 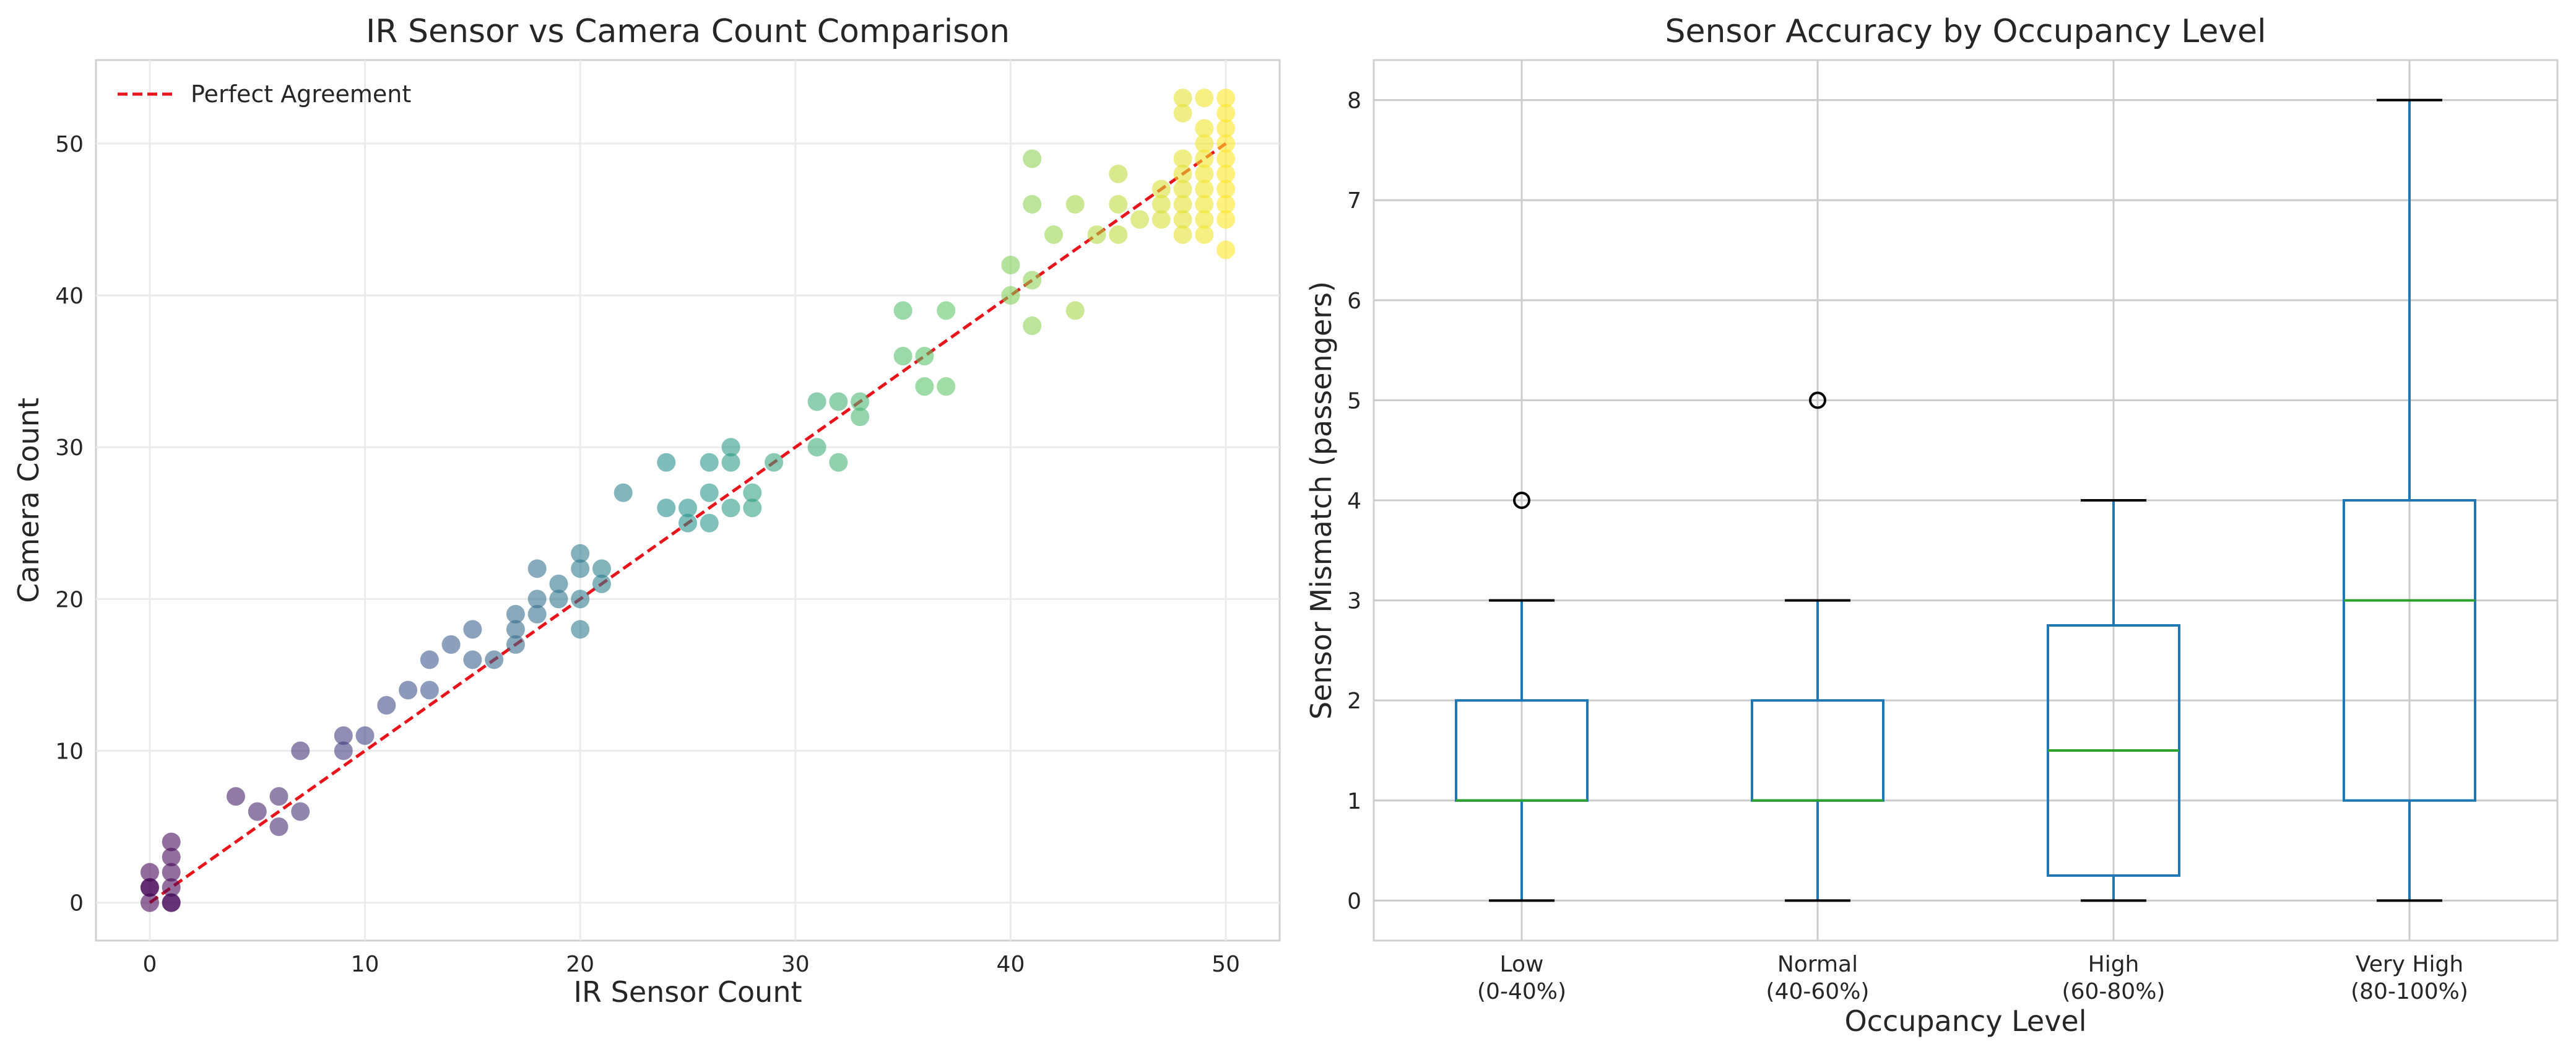 I want to click on scatter-y-tick-label: 40, so click(x=69, y=296).